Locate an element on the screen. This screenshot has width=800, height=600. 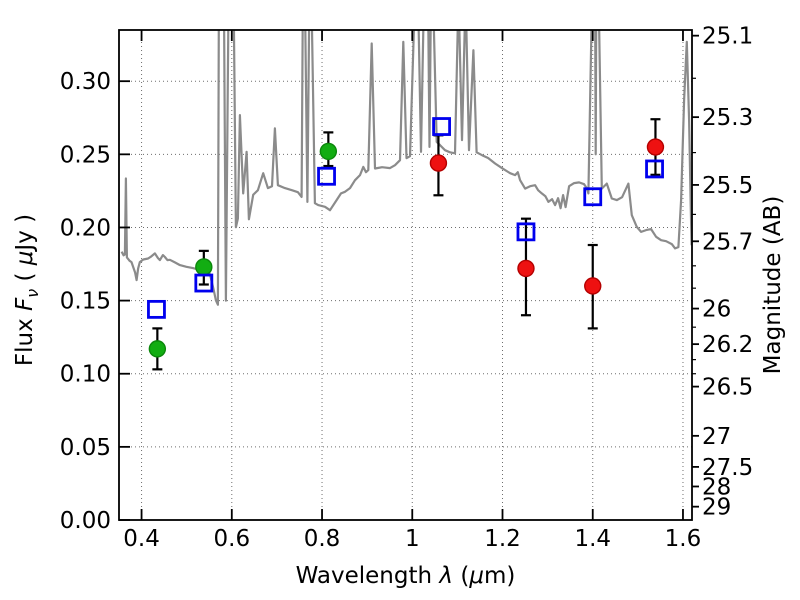
y-axis-title-right: Magnitude (AB) is located at coordinates (773, 285).